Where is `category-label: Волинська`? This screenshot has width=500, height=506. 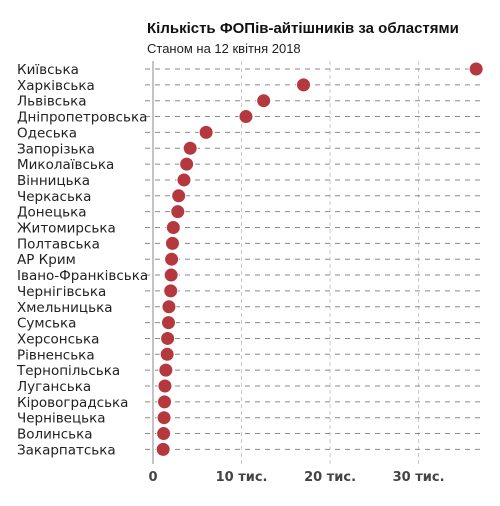 category-label: Волинська is located at coordinates (55, 435).